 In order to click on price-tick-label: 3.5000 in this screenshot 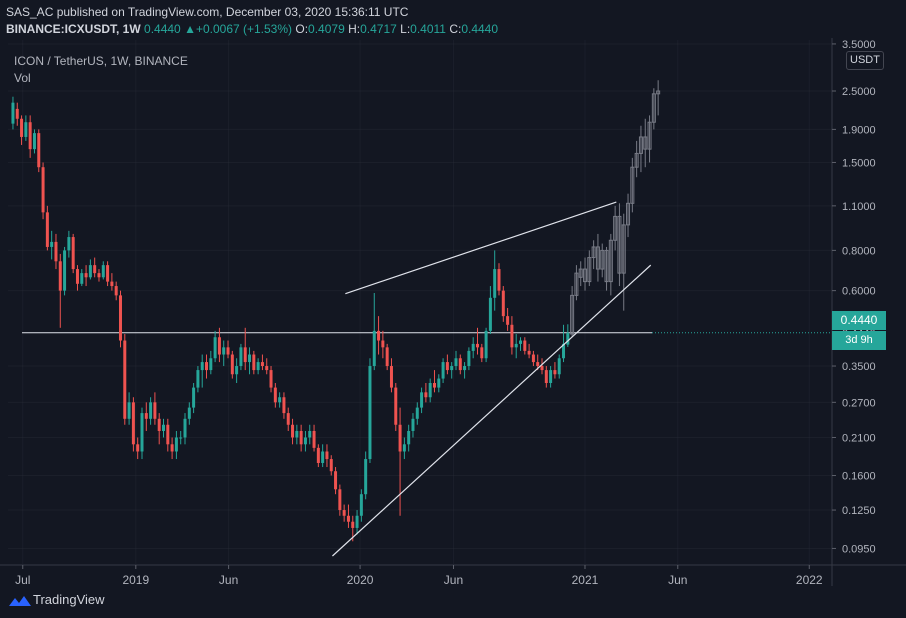, I will do `click(859, 45)`.